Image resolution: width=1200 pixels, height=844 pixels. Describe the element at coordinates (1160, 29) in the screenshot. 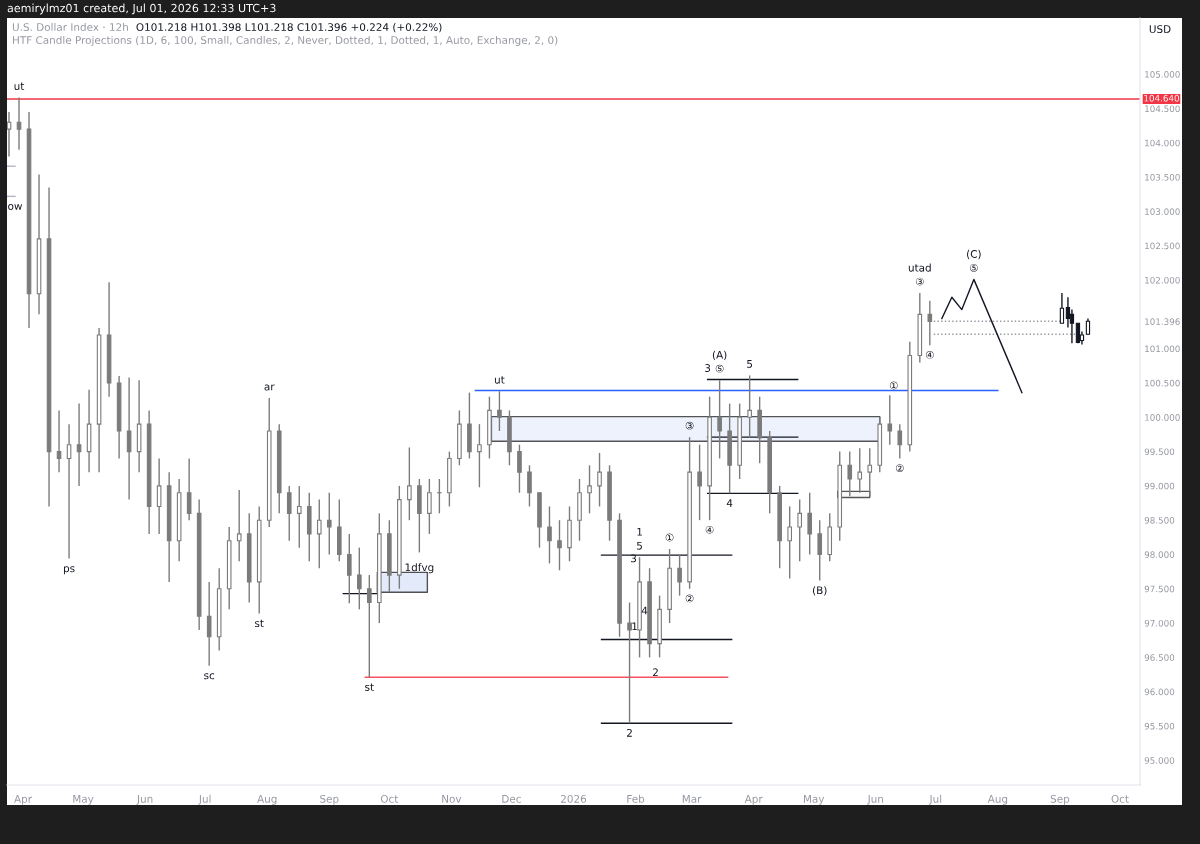

I see `y-axis-title: USD` at that location.